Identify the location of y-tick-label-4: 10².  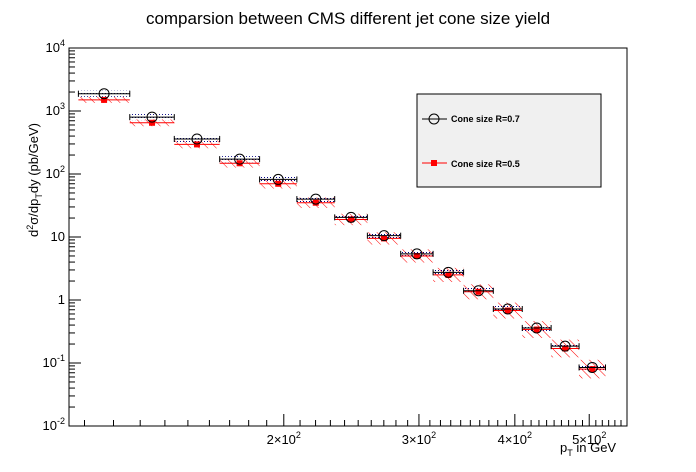
(55, 172).